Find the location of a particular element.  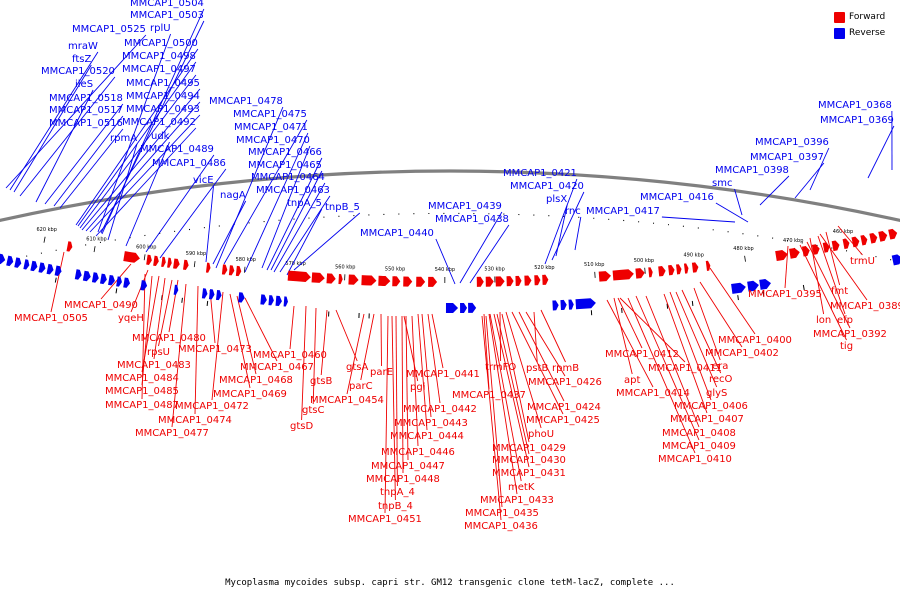

forward-gene-label: tnpA_4 is located at coordinates (397, 492).